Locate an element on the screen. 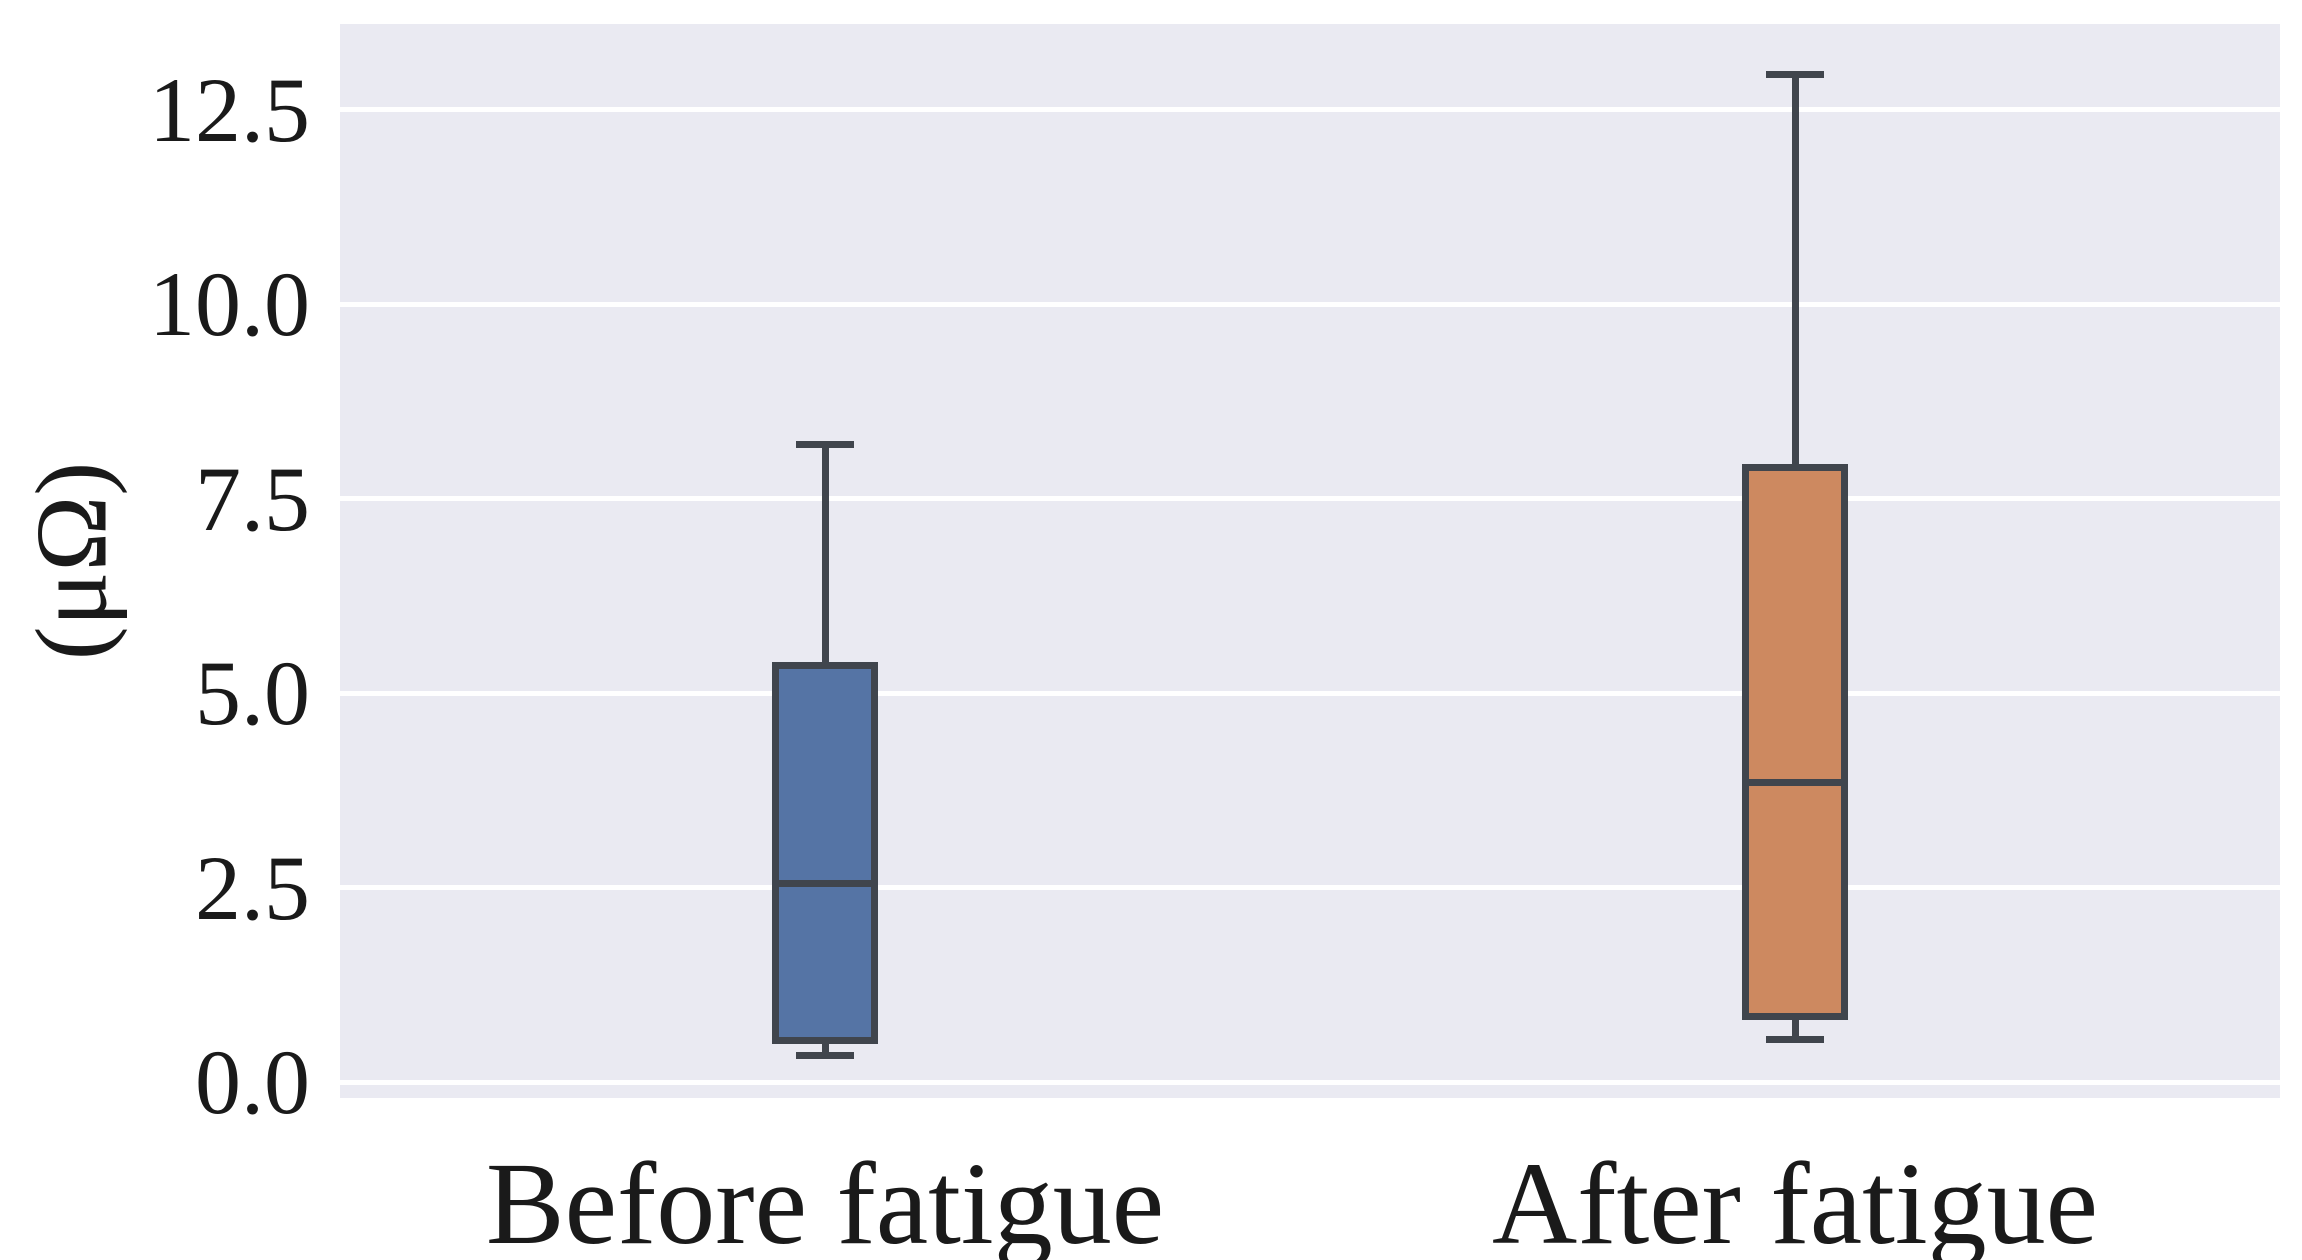 The image size is (2302, 1260). whisker-cap-bottom-before-fatigue is located at coordinates (825, 1055).